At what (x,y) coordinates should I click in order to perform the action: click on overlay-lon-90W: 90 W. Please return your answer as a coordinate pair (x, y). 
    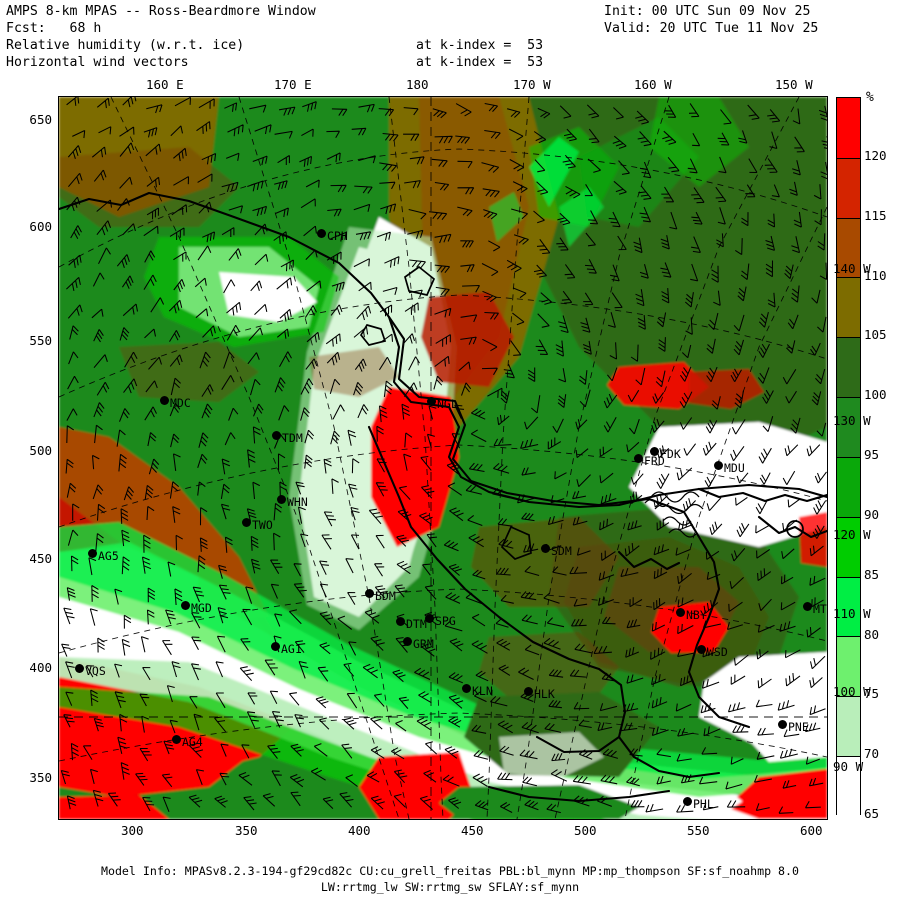
    Looking at the image, I should click on (848, 766).